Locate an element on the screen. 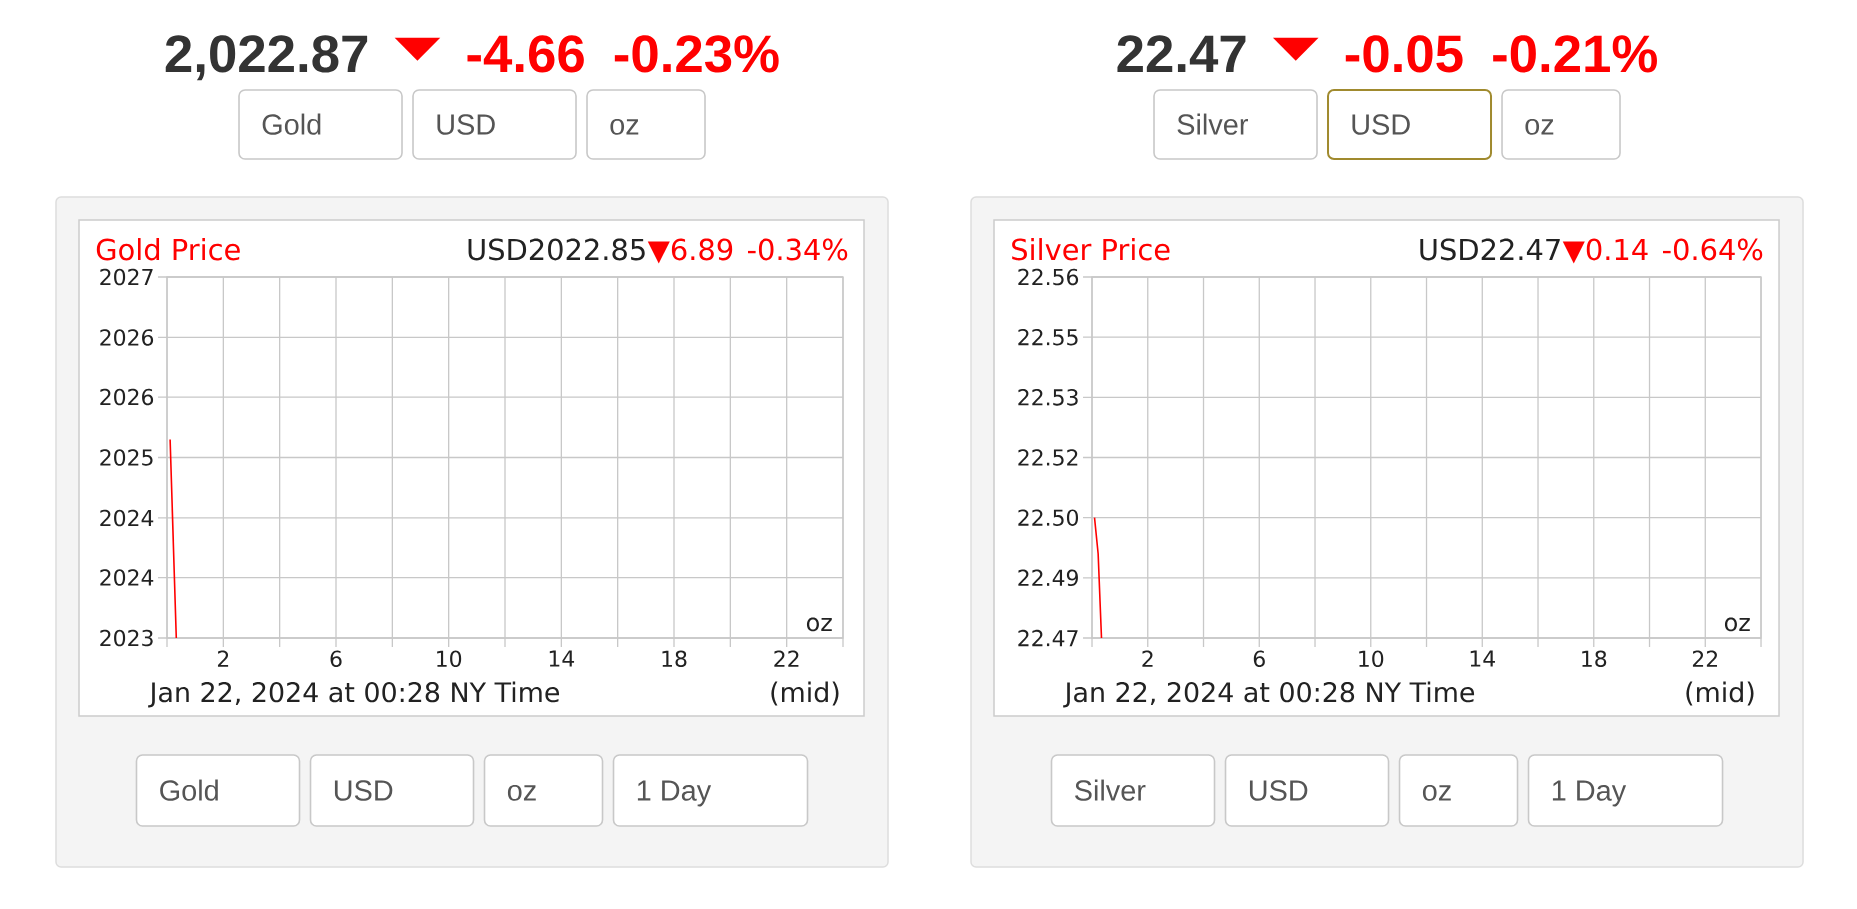  y-tick-label: 22.52 is located at coordinates (1048, 457).